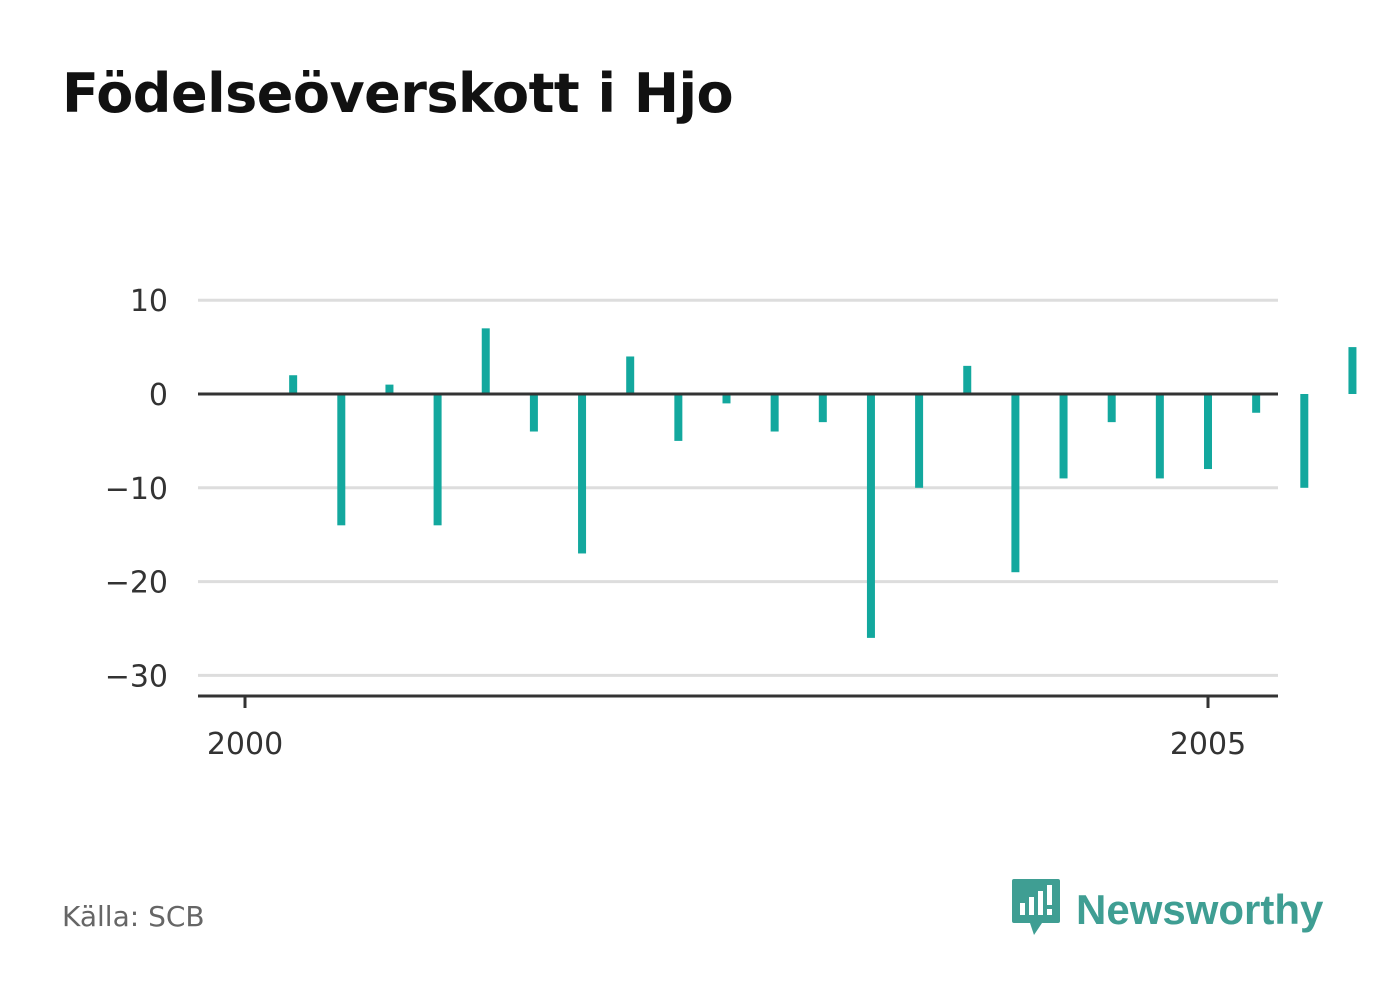 This screenshot has height=999, width=1382. What do you see at coordinates (136, 489) in the screenshot?
I see `y-tick-label: −10` at bounding box center [136, 489].